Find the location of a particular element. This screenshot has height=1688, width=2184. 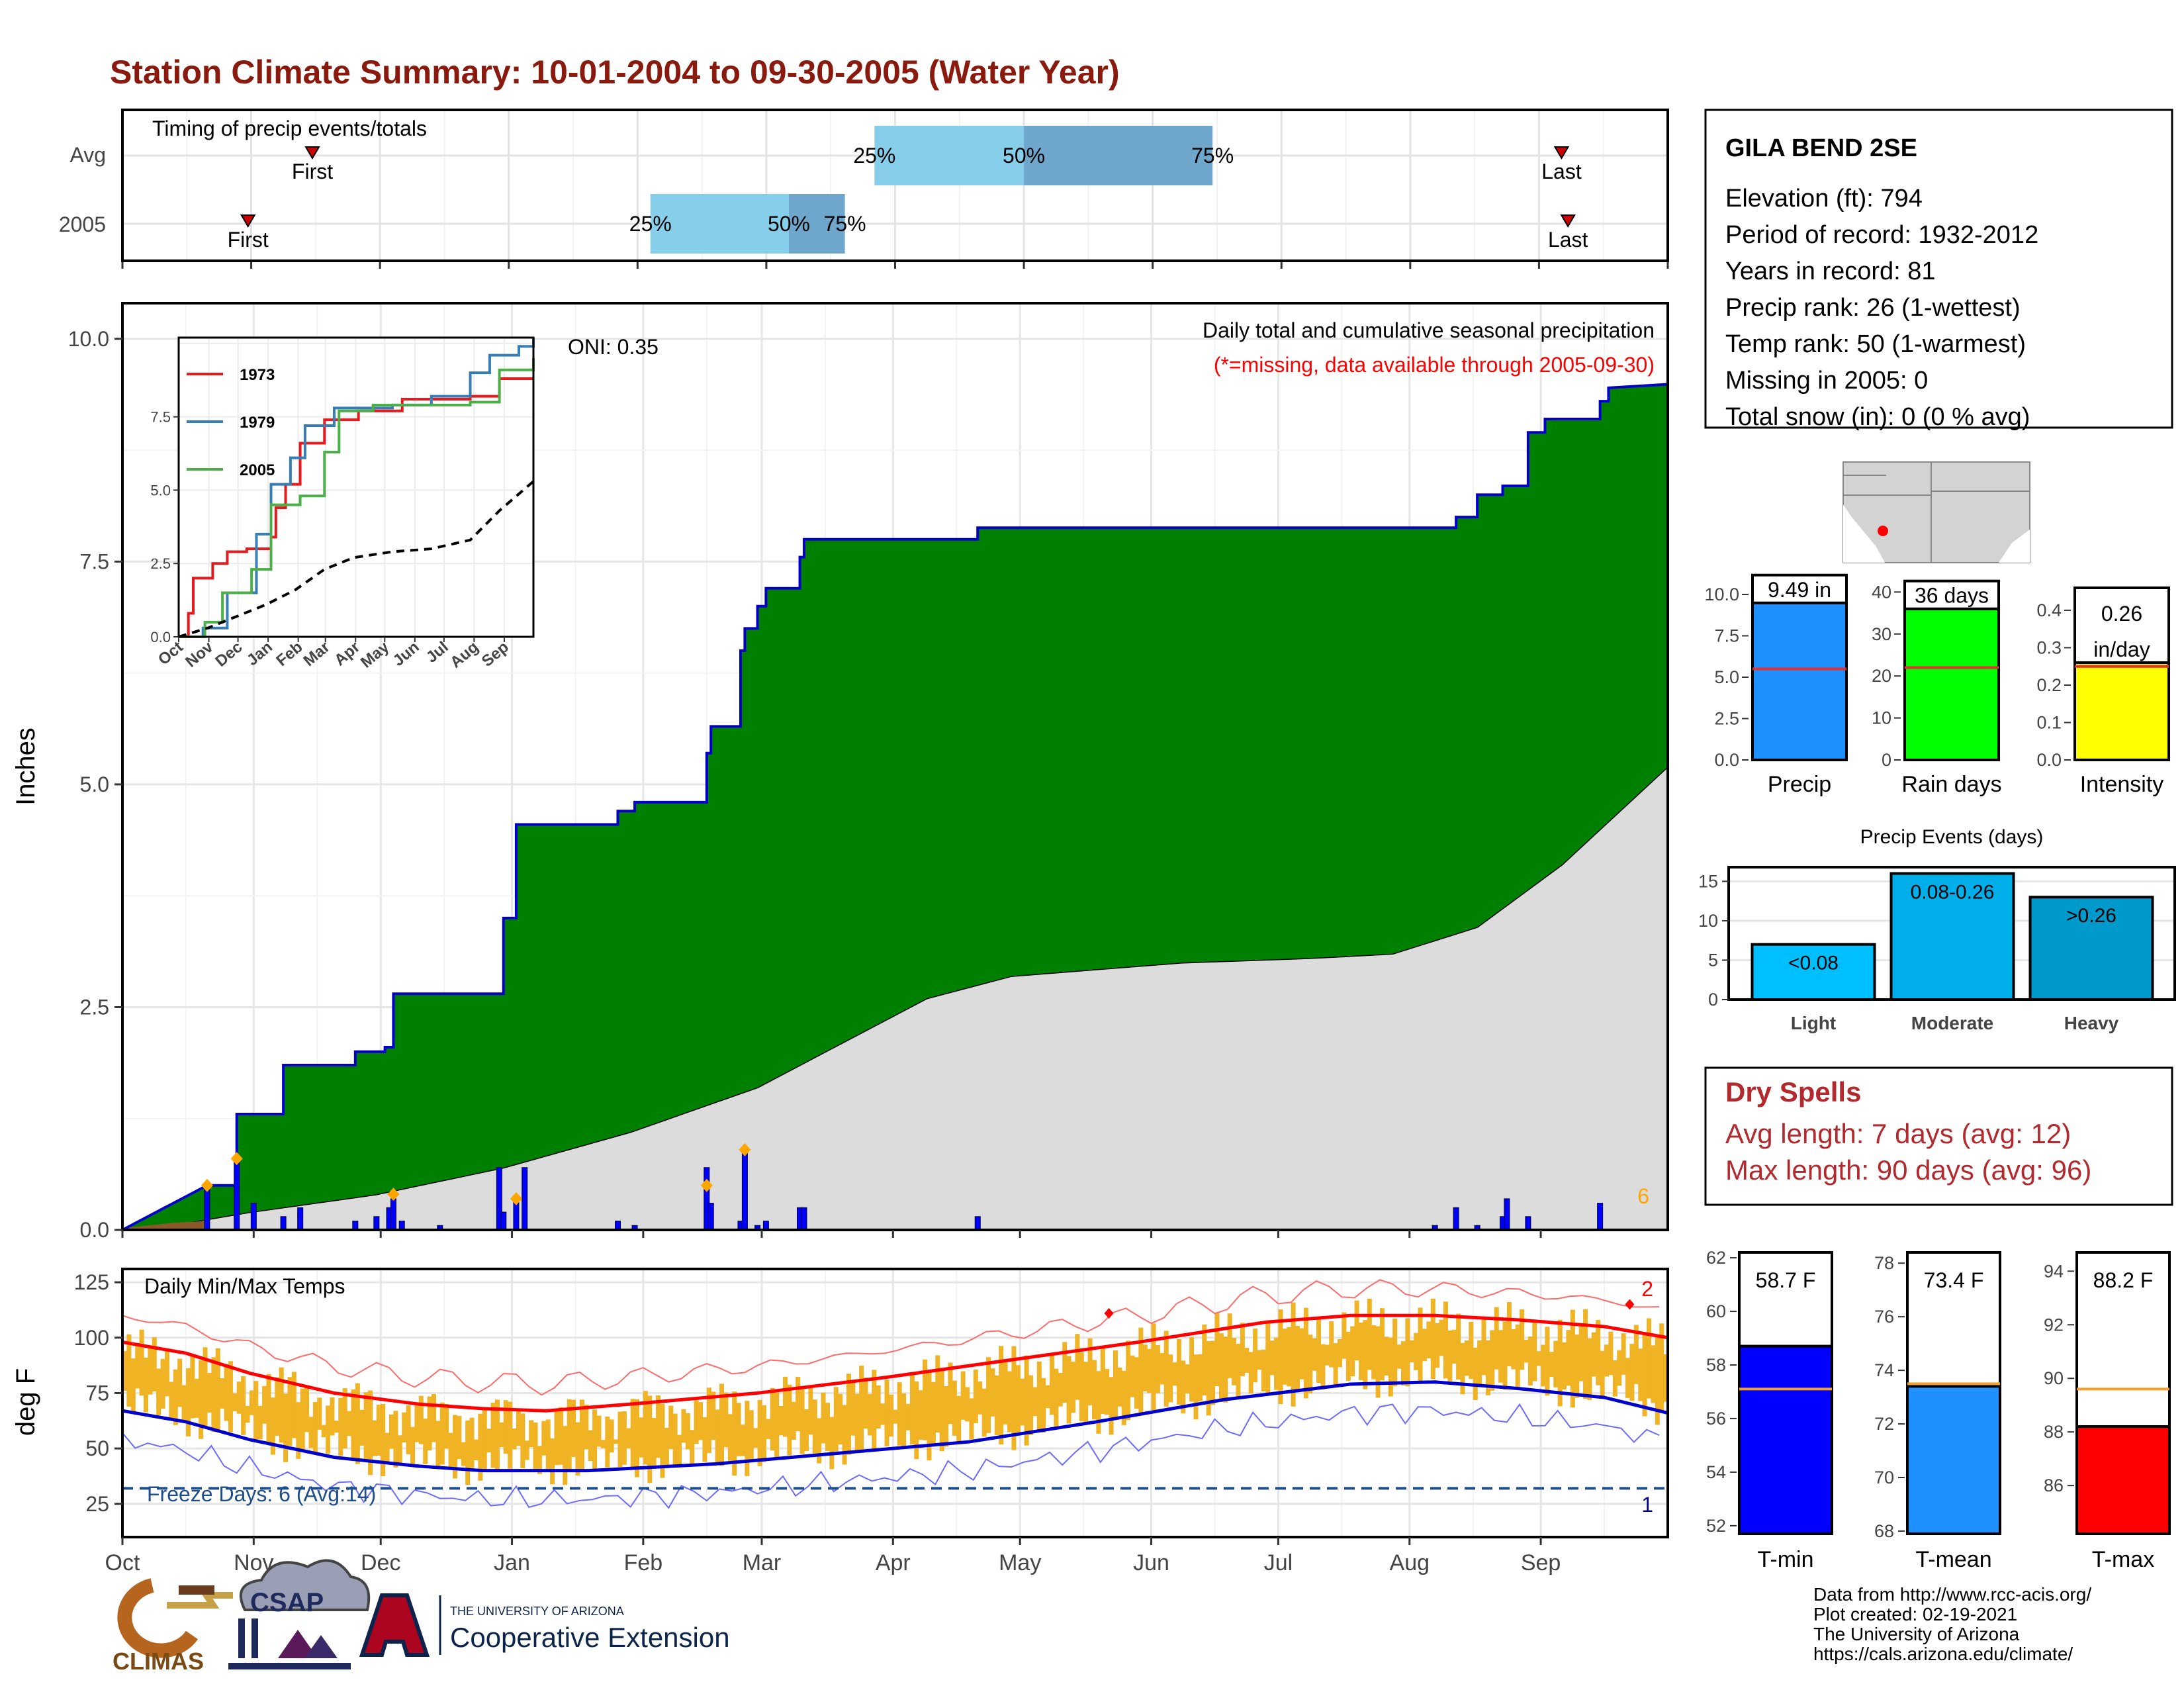

inset-legend-label: 1973 is located at coordinates (257, 375).